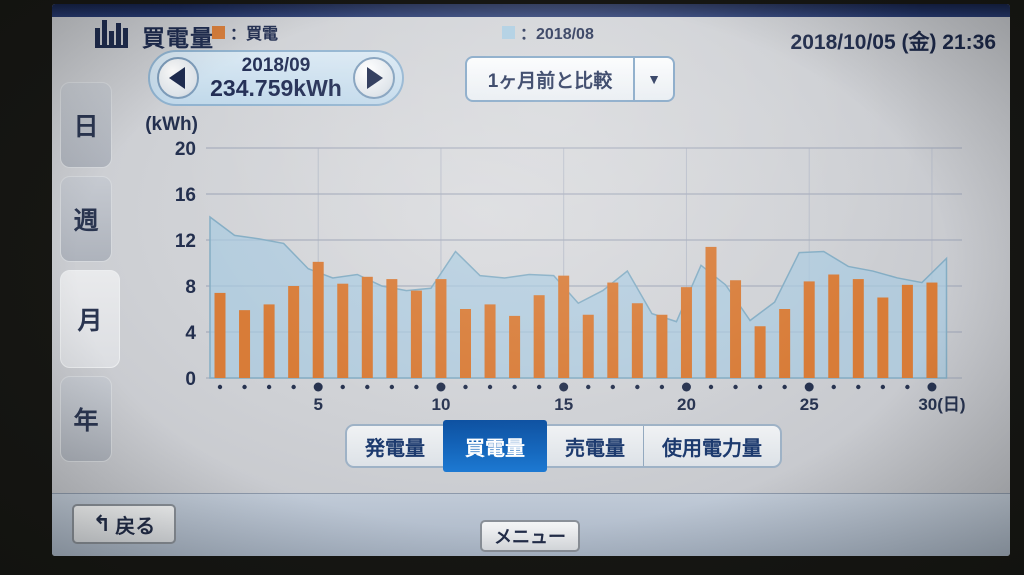 The image size is (1024, 575). I want to click on right-triangle-icon, so click(375, 78).